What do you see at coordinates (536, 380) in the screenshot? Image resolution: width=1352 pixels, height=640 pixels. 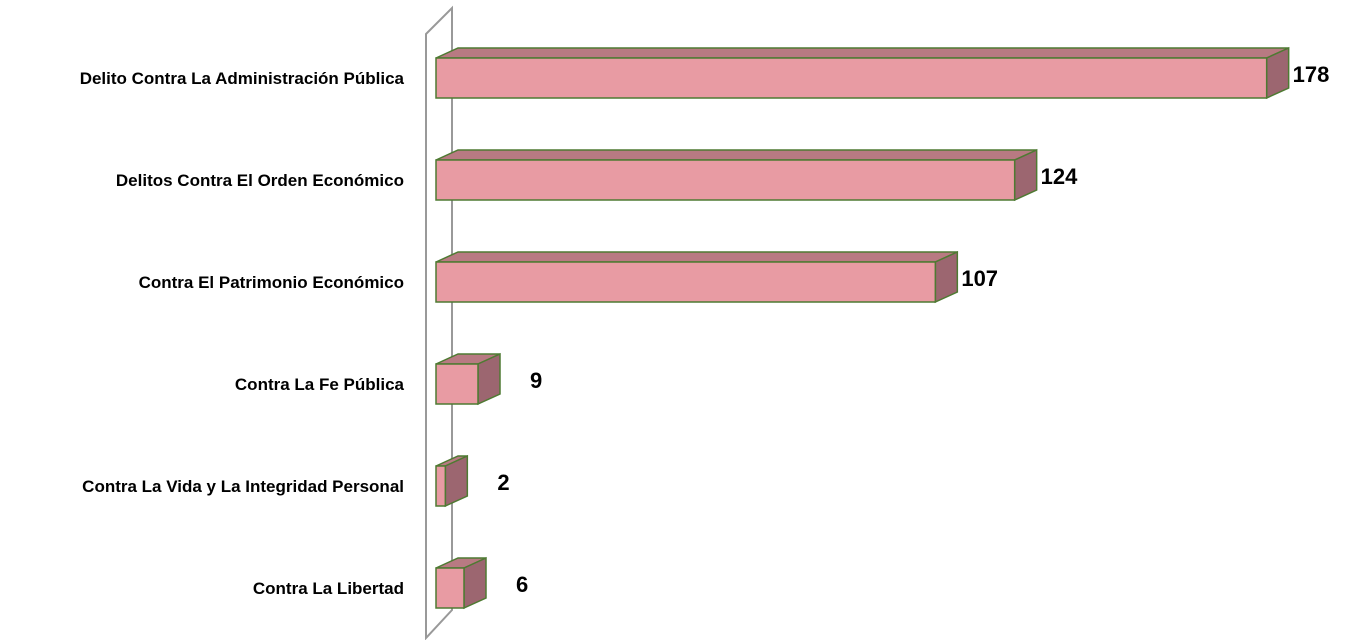 I see `value-label-3: 9` at bounding box center [536, 380].